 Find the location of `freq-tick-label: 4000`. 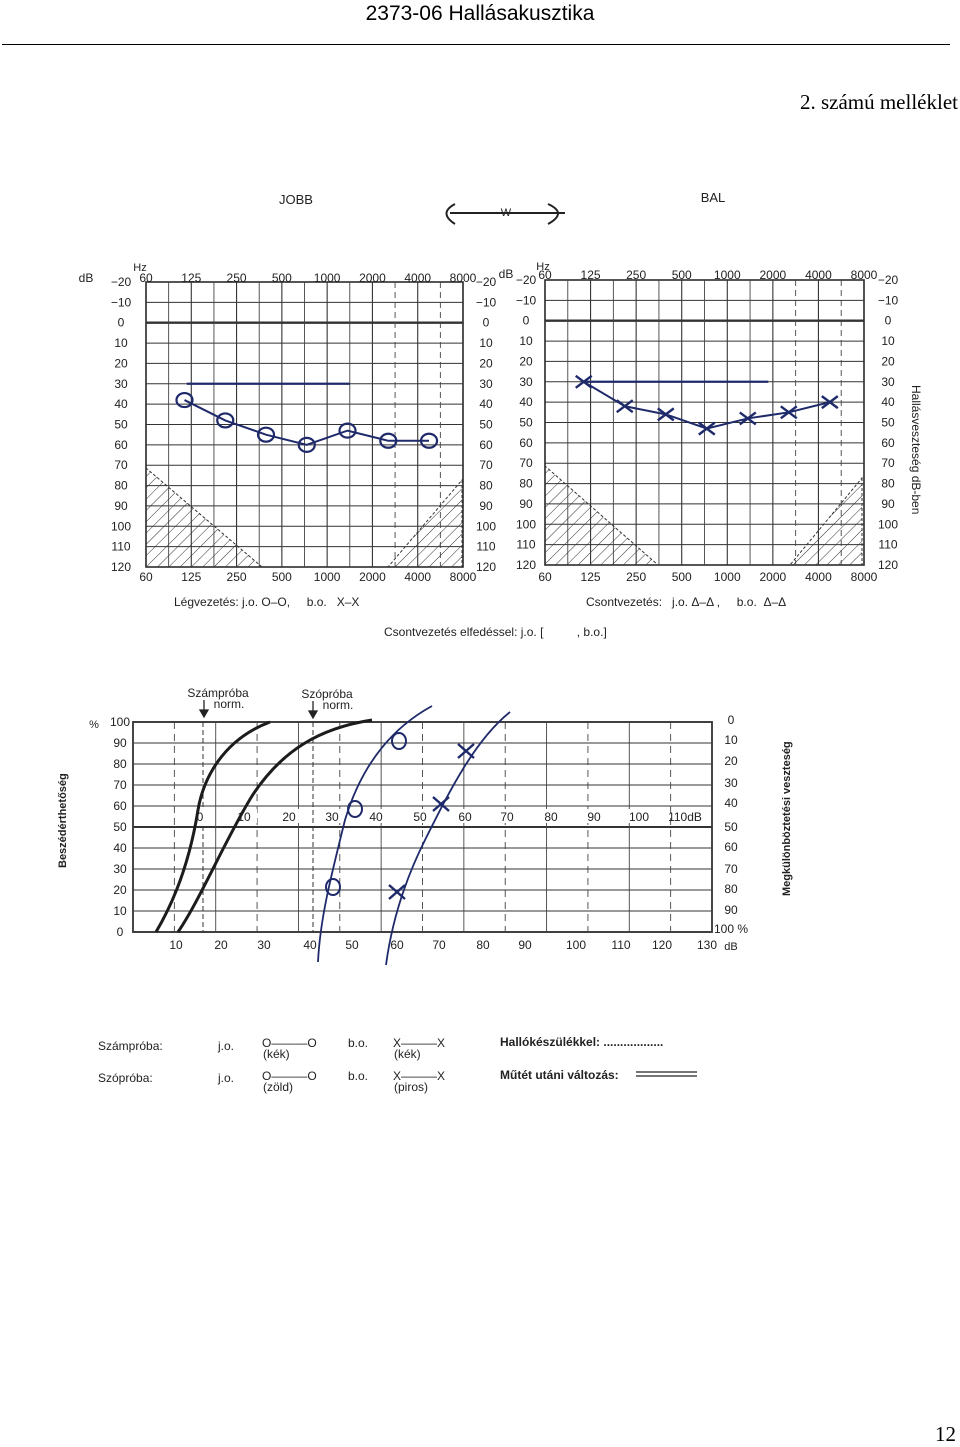

freq-tick-label: 4000 is located at coordinates (818, 577).